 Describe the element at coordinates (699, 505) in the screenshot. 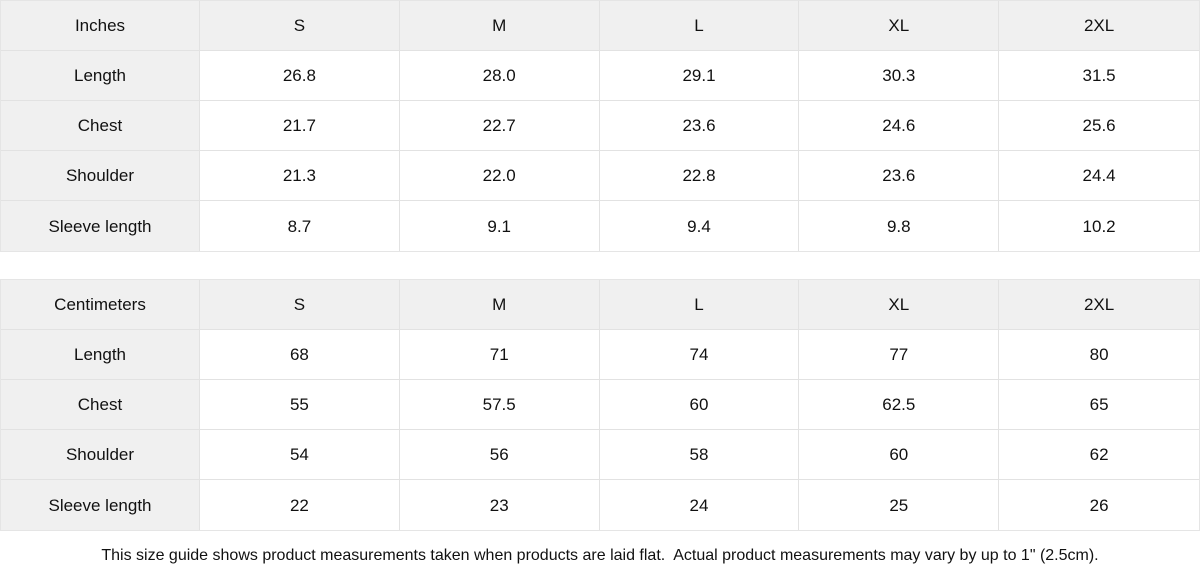

I see `value-cell: 24` at that location.